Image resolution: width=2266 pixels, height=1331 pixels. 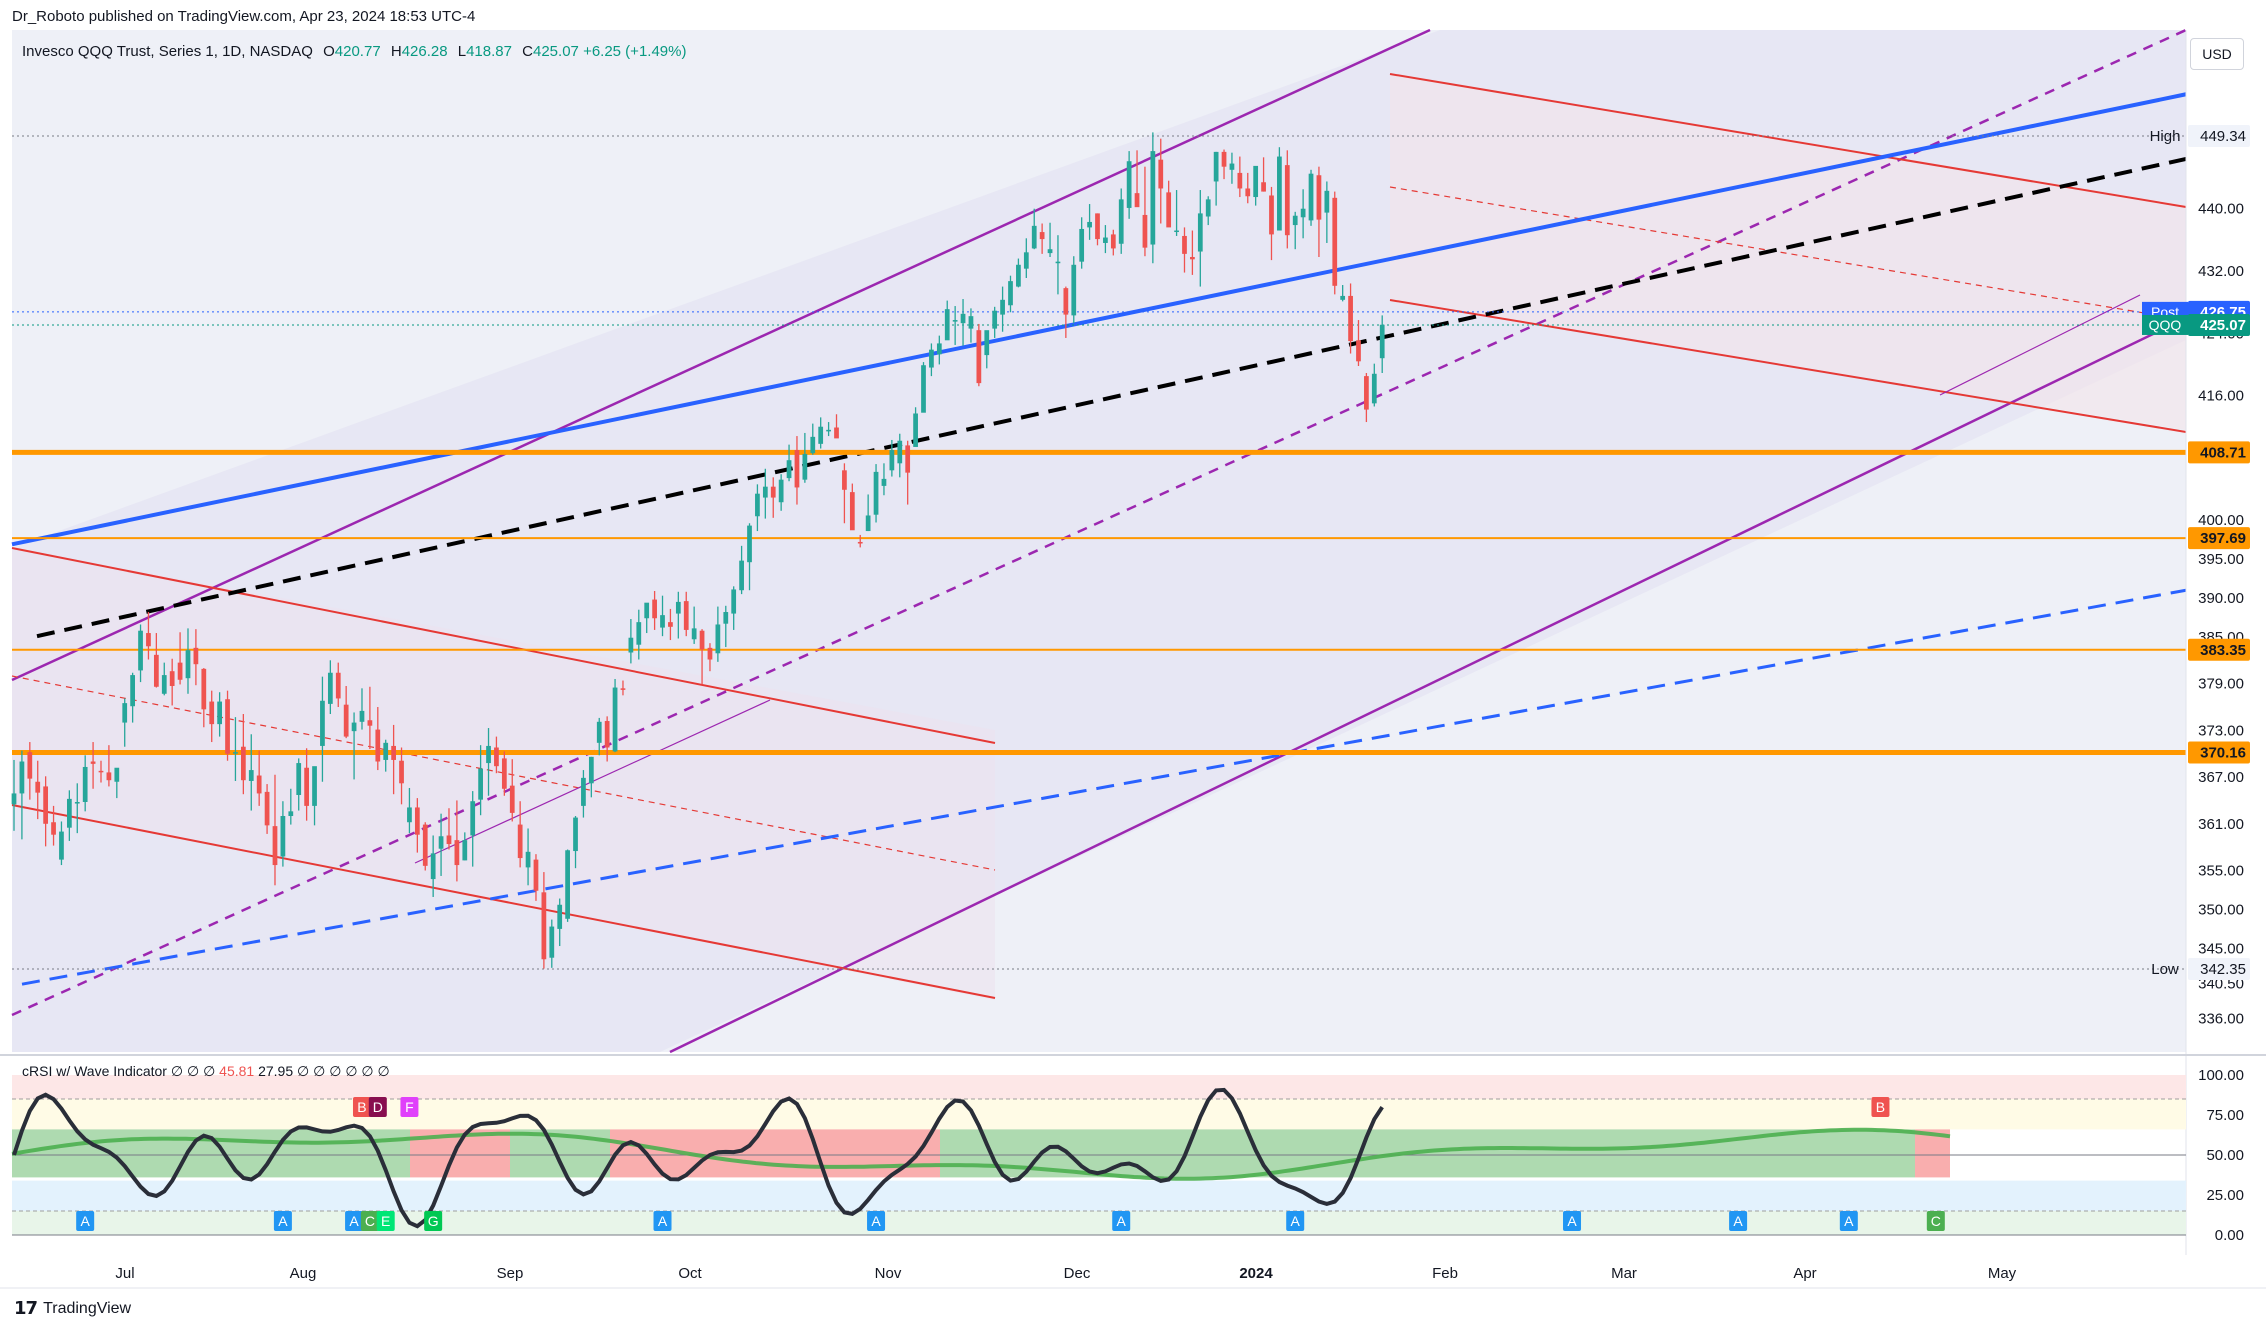 What do you see at coordinates (981, 1154) in the screenshot?
I see `wave-line` at bounding box center [981, 1154].